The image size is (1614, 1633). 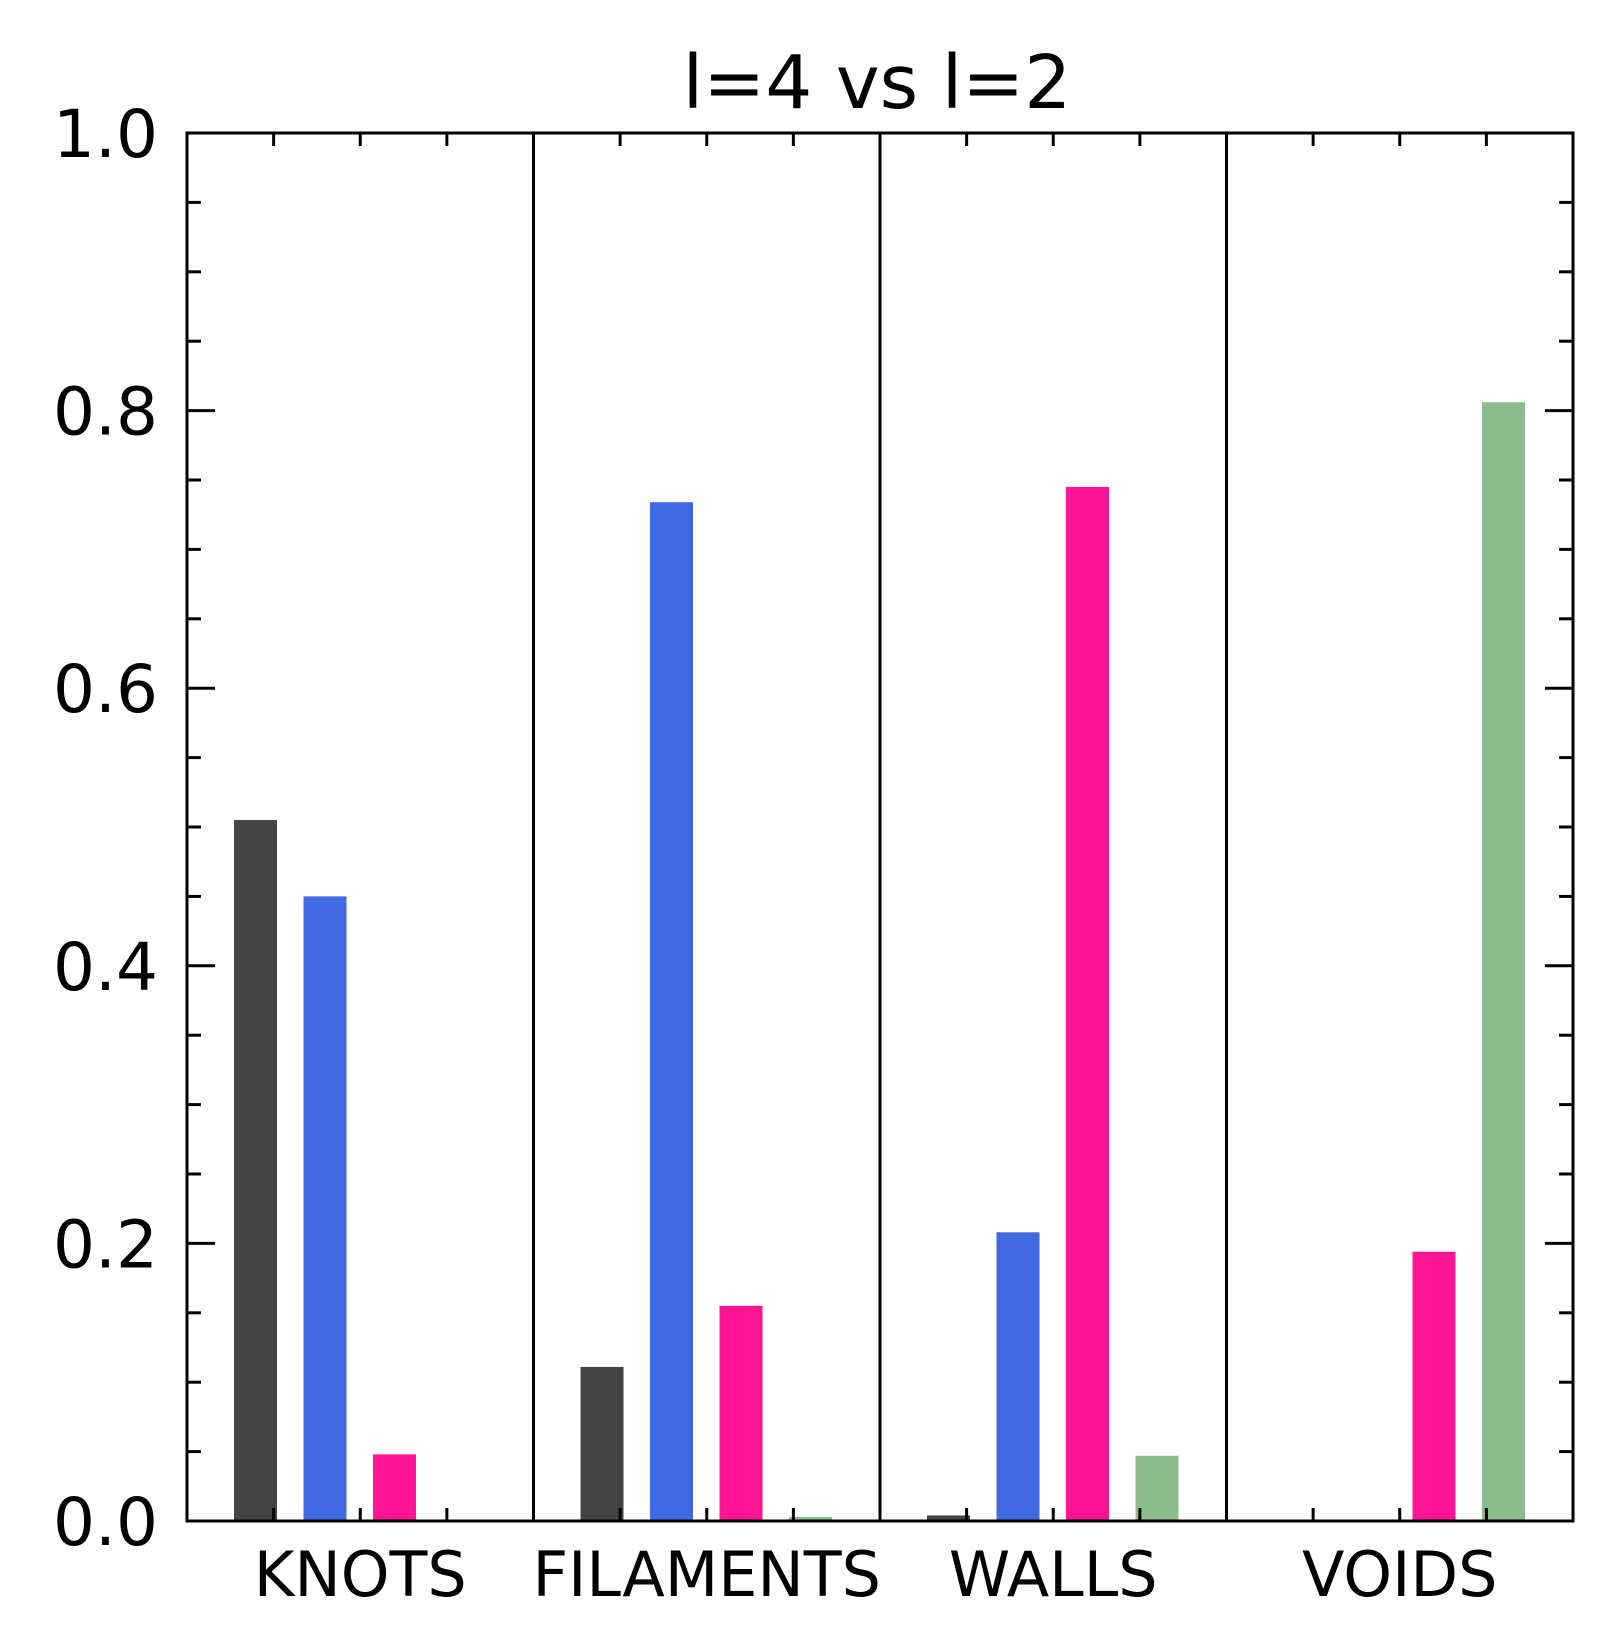 I want to click on y-tick-label: 1.0, so click(x=105, y=134).